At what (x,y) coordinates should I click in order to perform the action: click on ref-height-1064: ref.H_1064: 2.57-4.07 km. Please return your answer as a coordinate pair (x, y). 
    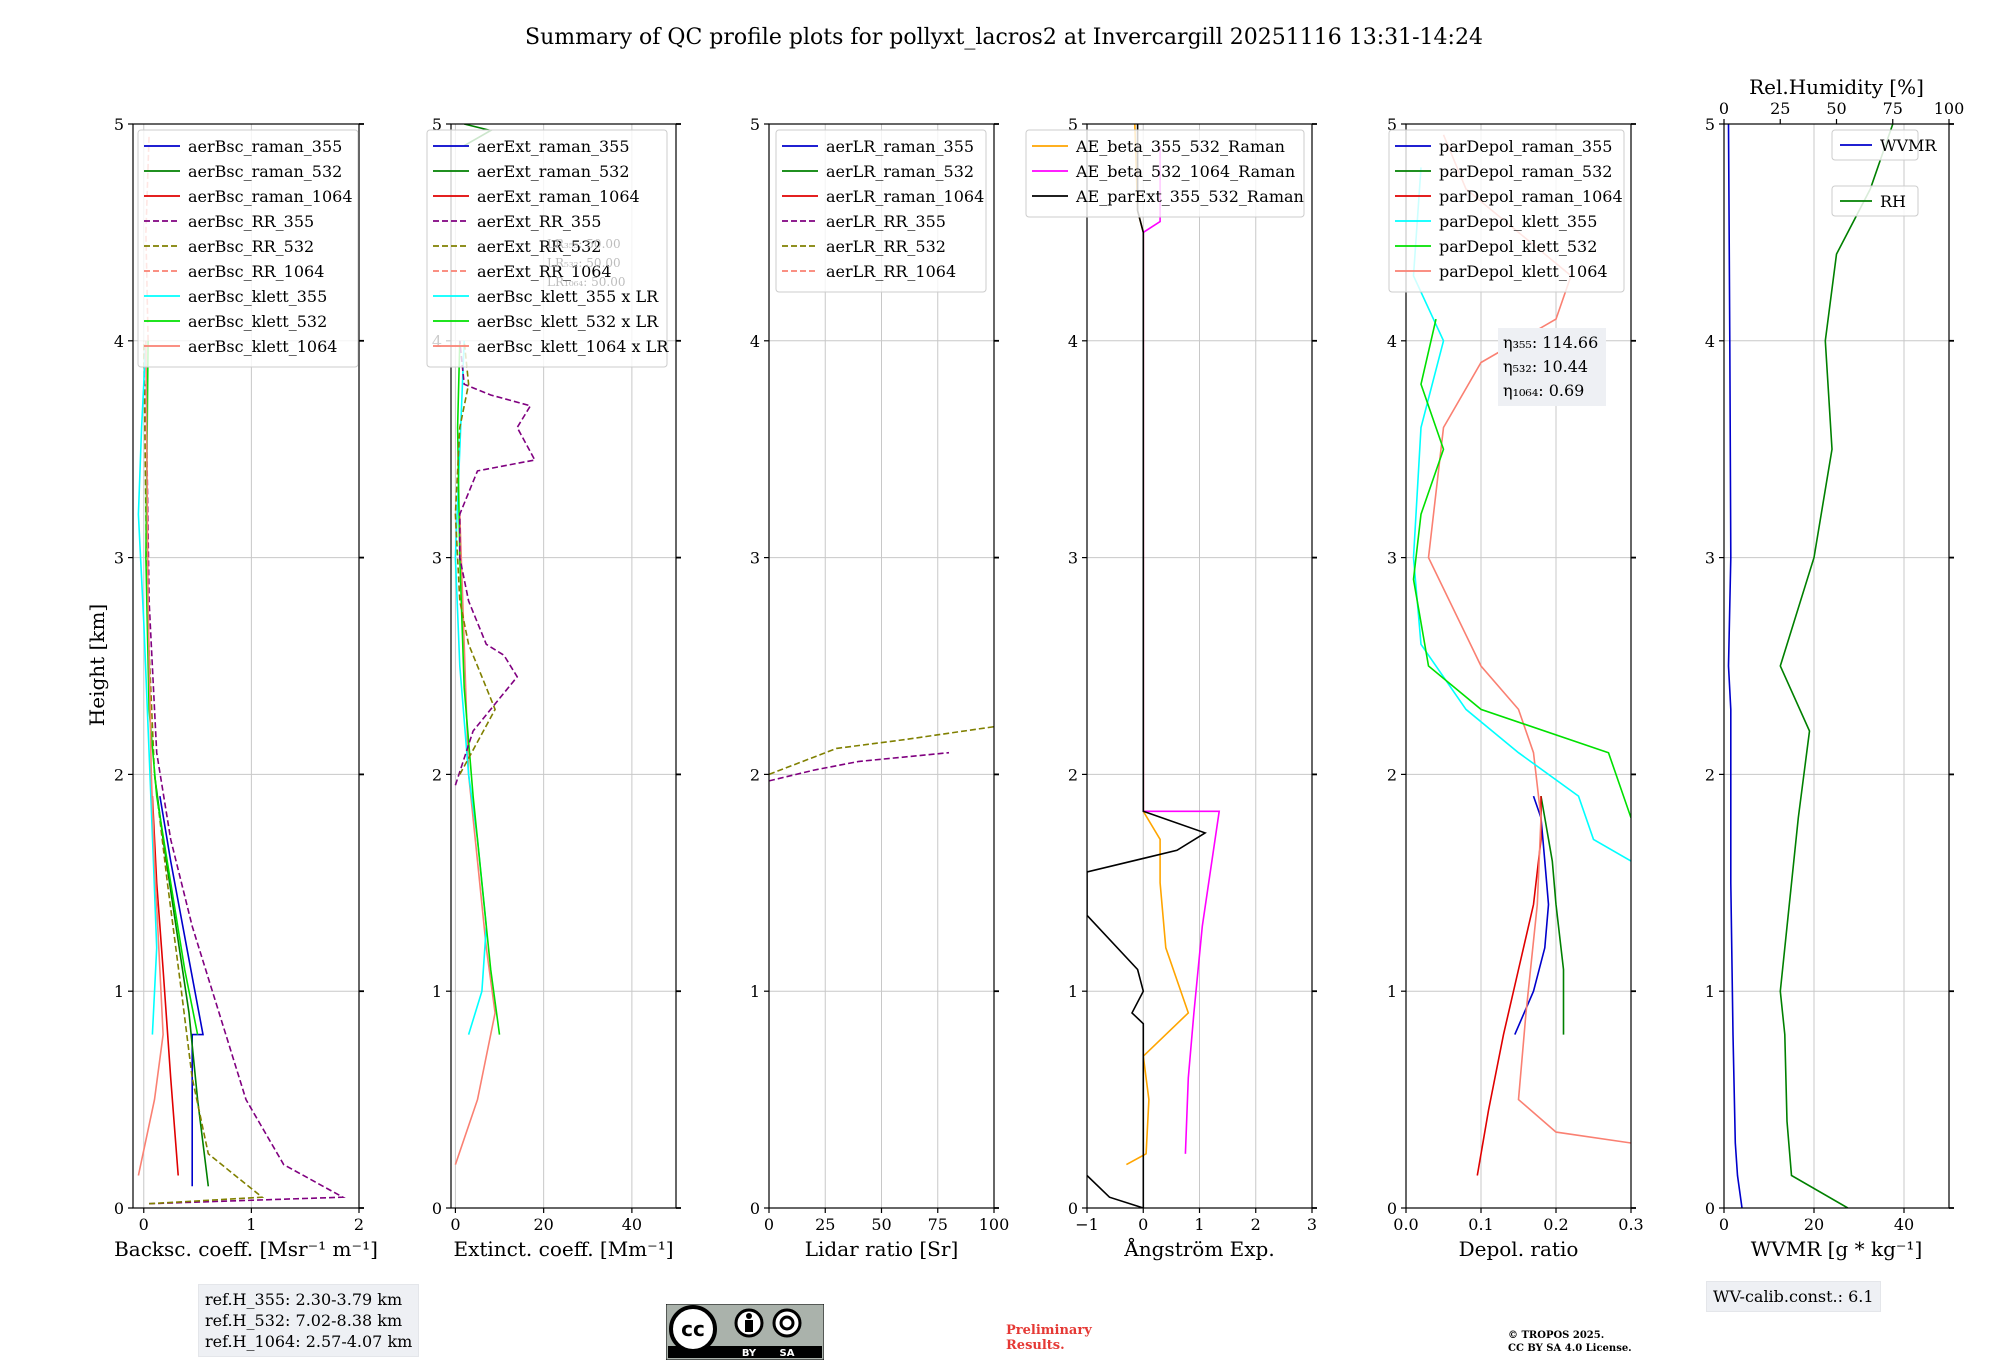
    Looking at the image, I should click on (309, 1341).